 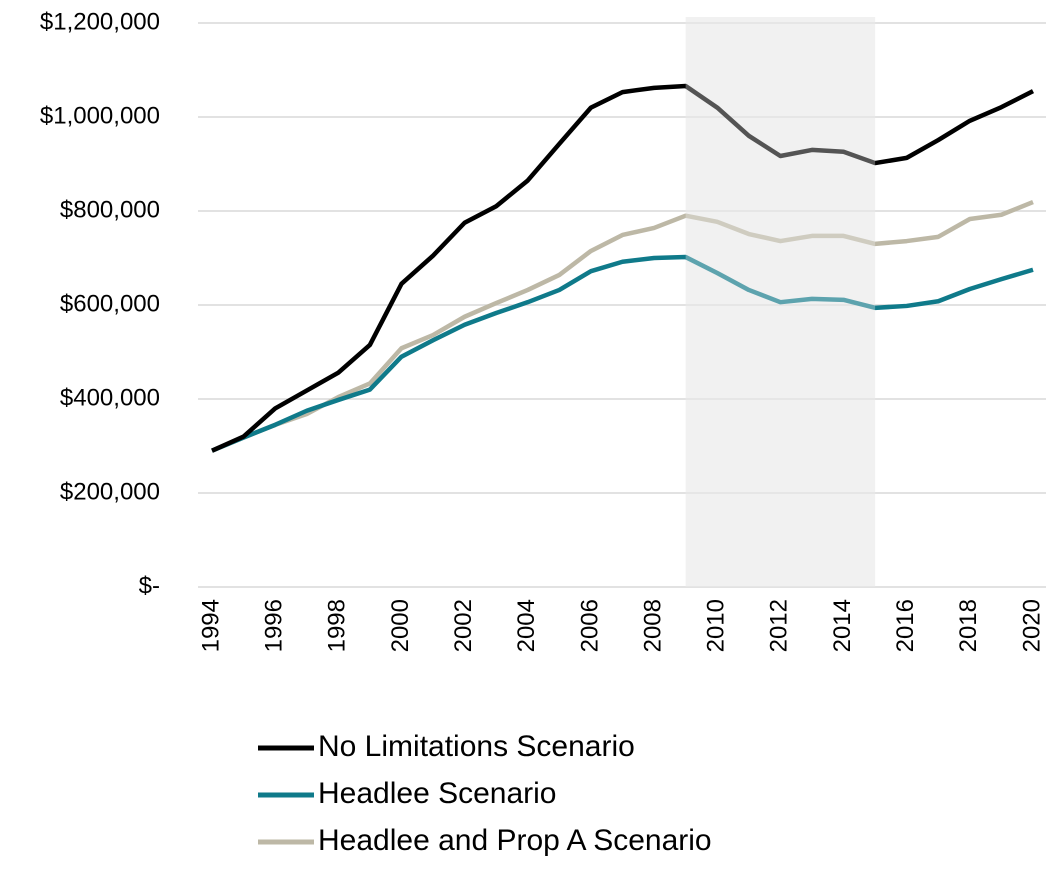 What do you see at coordinates (100, 21) in the screenshot?
I see `y-tick-label: $1,200,000` at bounding box center [100, 21].